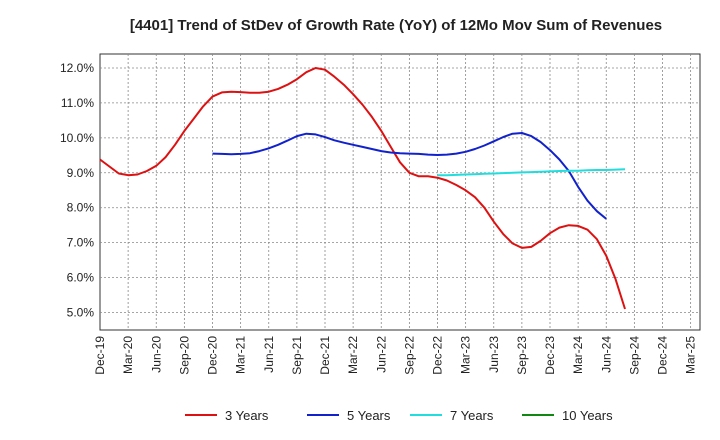 This screenshot has width=720, height=440. Describe the element at coordinates (399, 415) in the screenshot. I see `legend: 3 Years 5 Years 7 Years 10 Years` at that location.